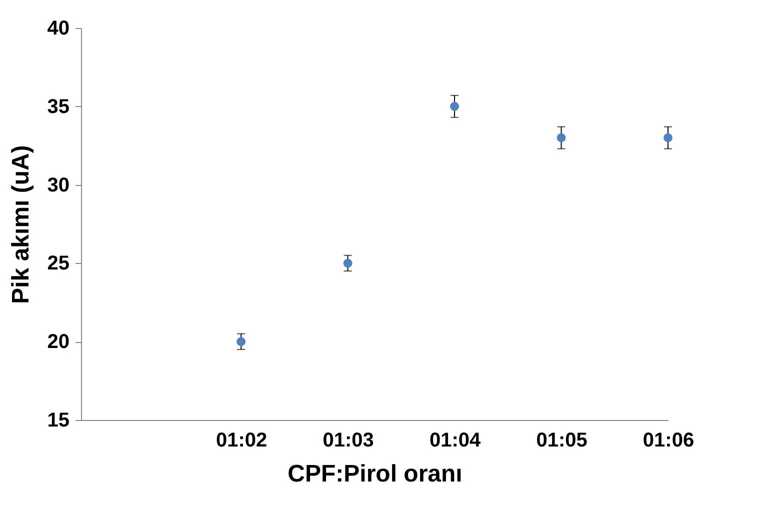 The image size is (759, 518). What do you see at coordinates (20, 224) in the screenshot?
I see `y-axis-title: Pik akımı (uA)` at bounding box center [20, 224].